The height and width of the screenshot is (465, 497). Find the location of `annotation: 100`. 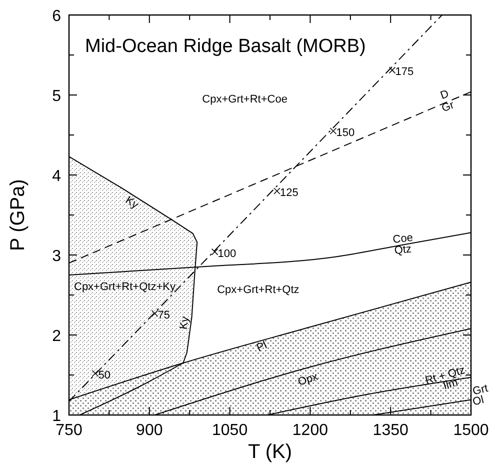

annotation: 100 is located at coordinates (227, 254).